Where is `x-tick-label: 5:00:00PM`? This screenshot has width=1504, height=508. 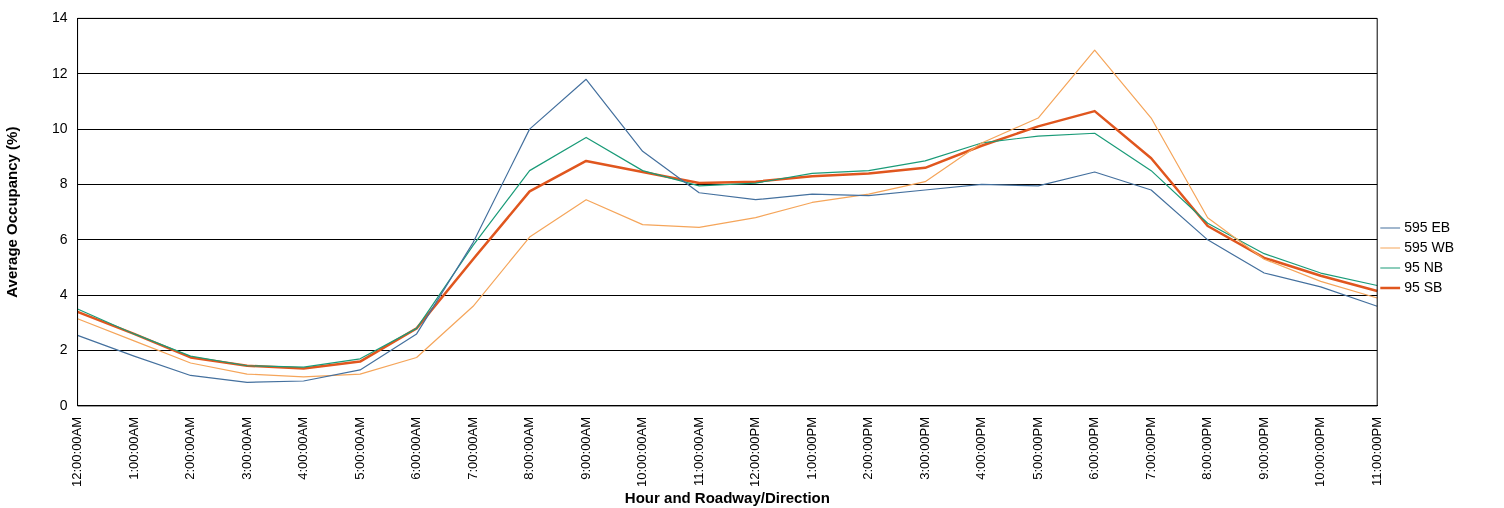
x-tick-label: 5:00:00PM is located at coordinates (1037, 448).